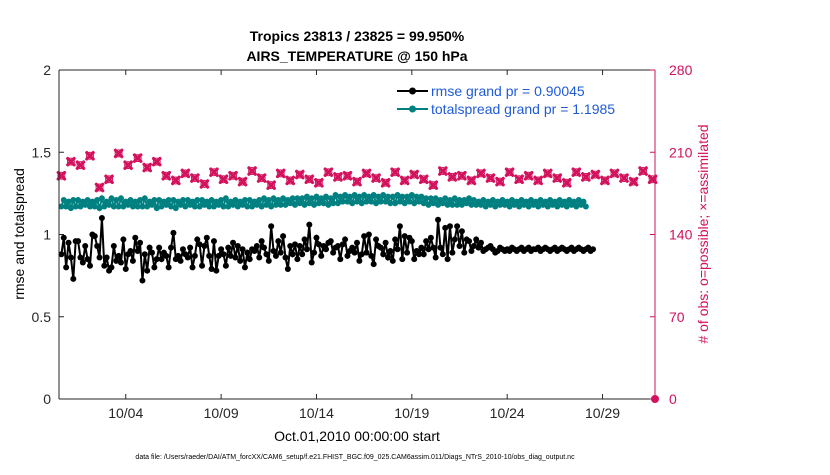 The width and height of the screenshot is (830, 475). What do you see at coordinates (673, 399) in the screenshot?
I see `right-y-tick-label: 0` at bounding box center [673, 399].